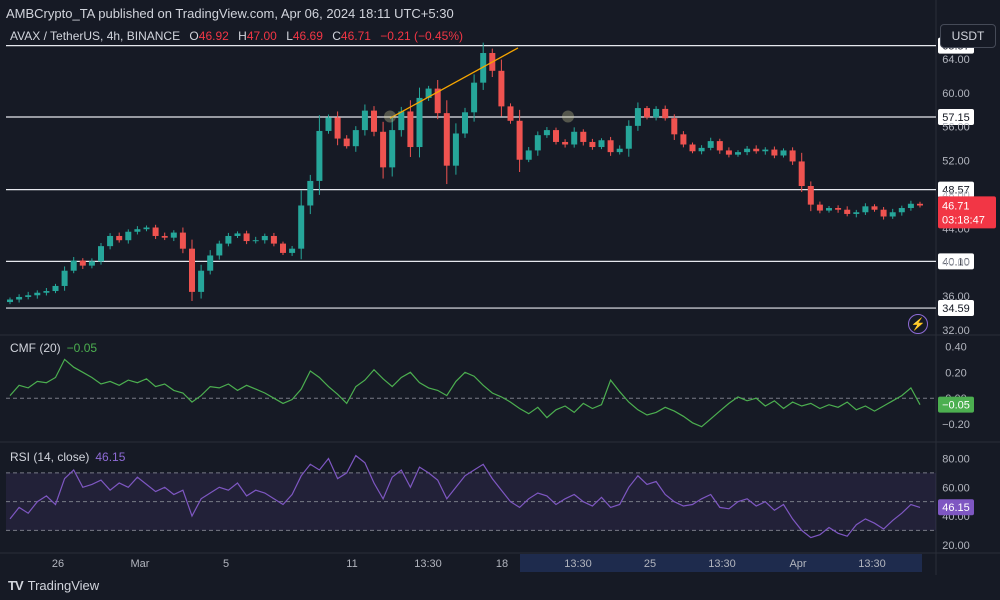 The height and width of the screenshot is (600, 1000). I want to click on price-tick-label: 64.00, so click(956, 60).